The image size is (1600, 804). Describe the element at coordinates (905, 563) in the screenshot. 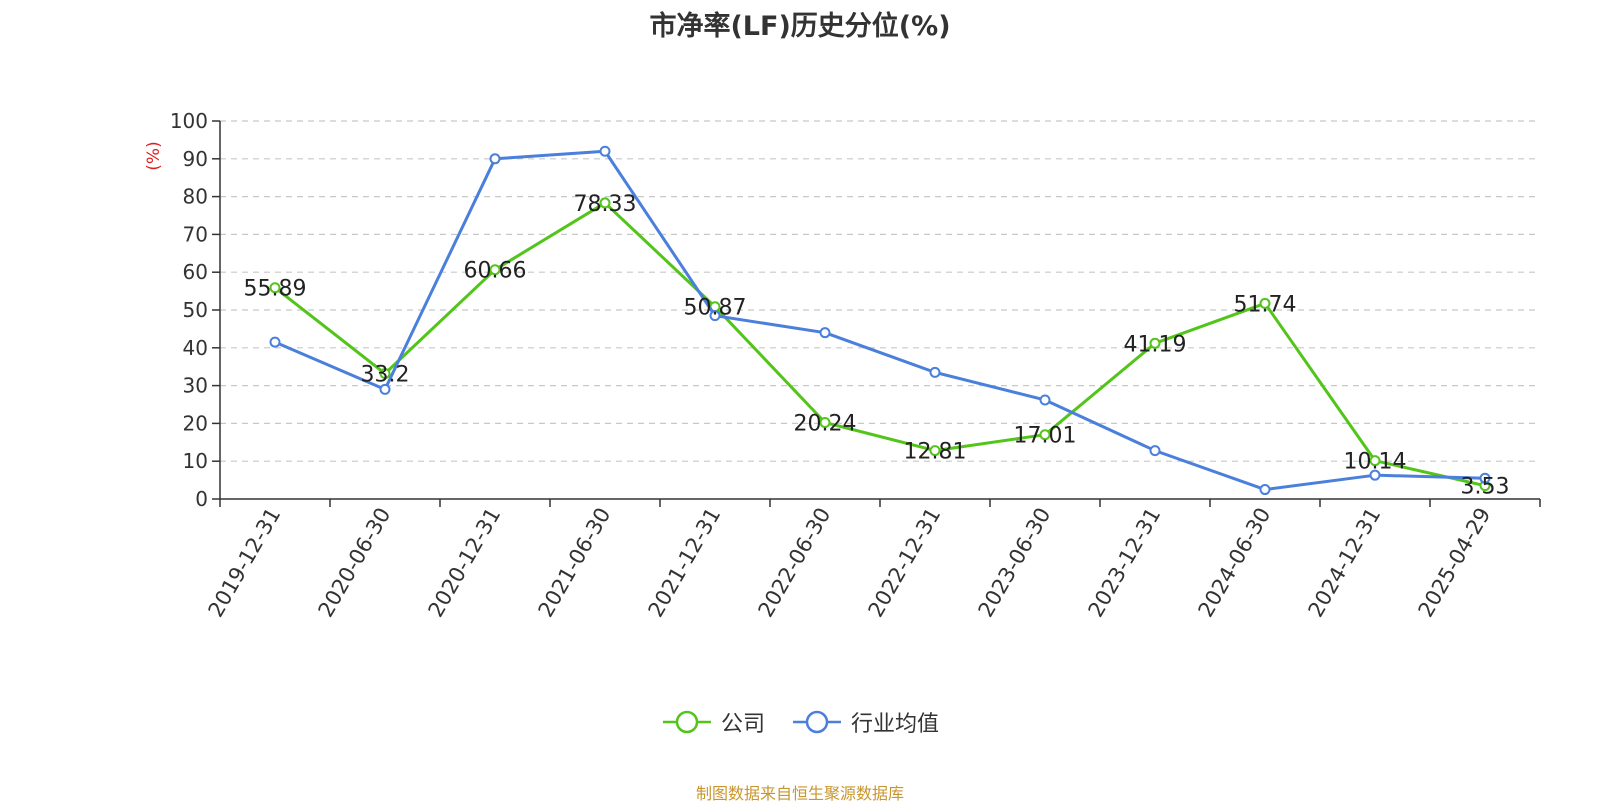

I see `x-tick-label: 2022-12-31` at that location.